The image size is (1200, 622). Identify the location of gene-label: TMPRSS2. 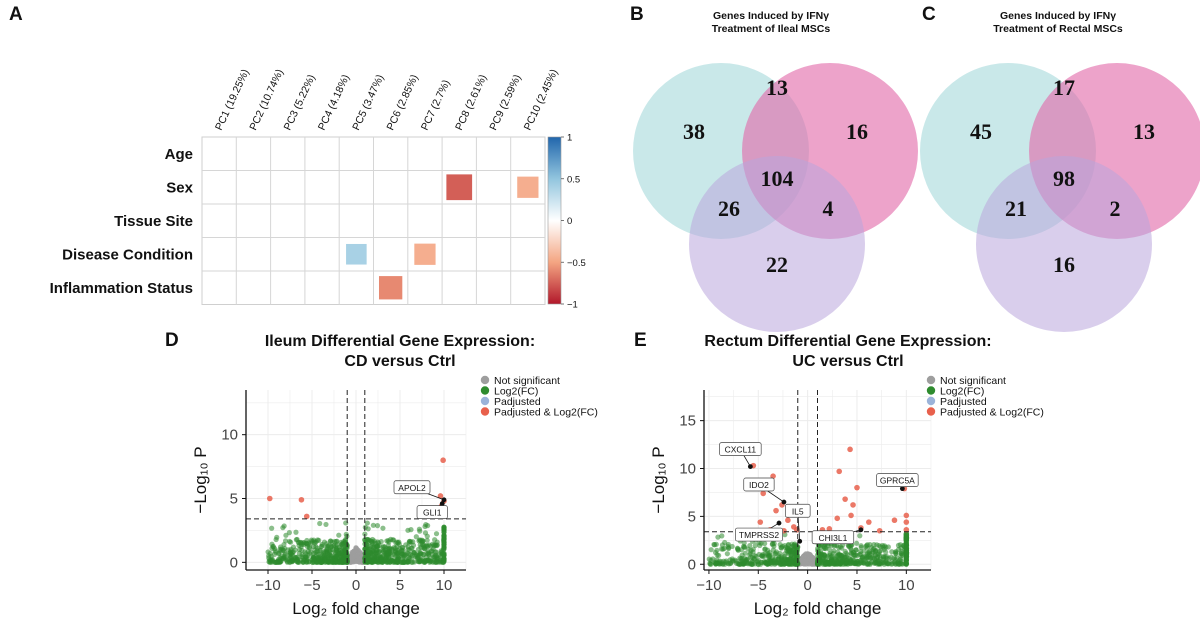
(759, 535).